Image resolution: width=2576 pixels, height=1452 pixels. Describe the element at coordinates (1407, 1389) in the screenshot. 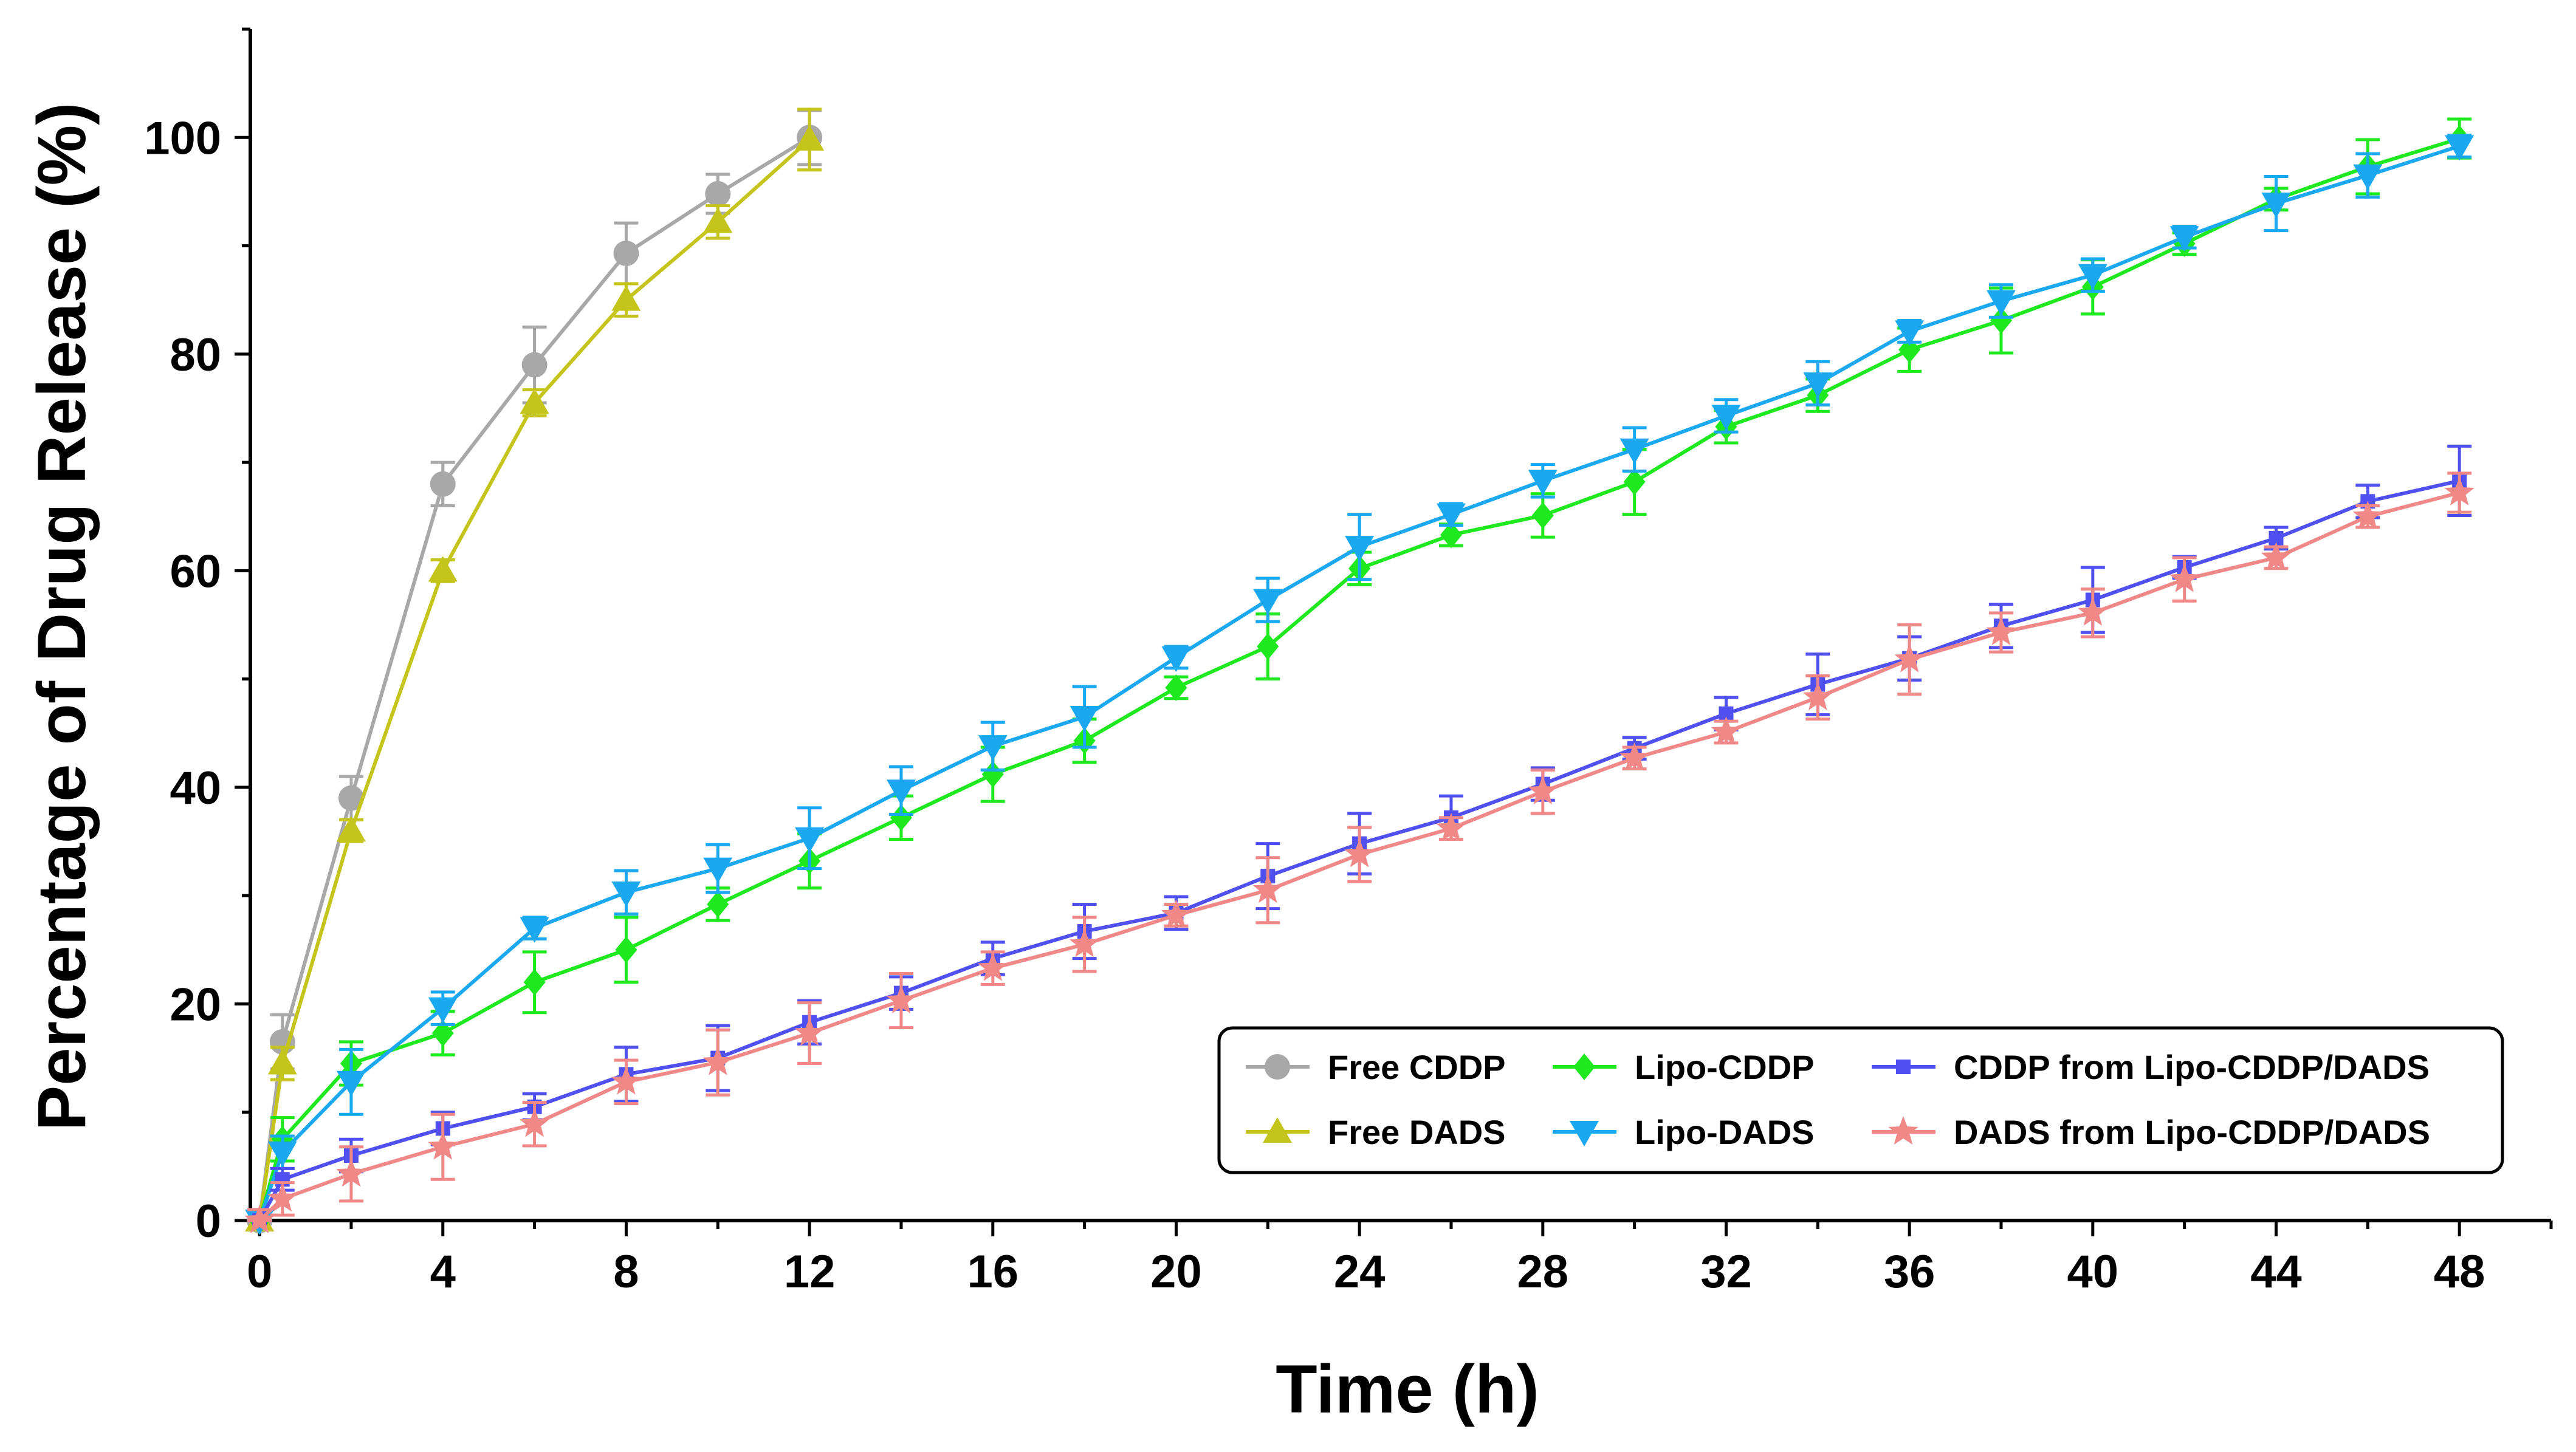

I see `x-axis-title: Time (h)` at that location.